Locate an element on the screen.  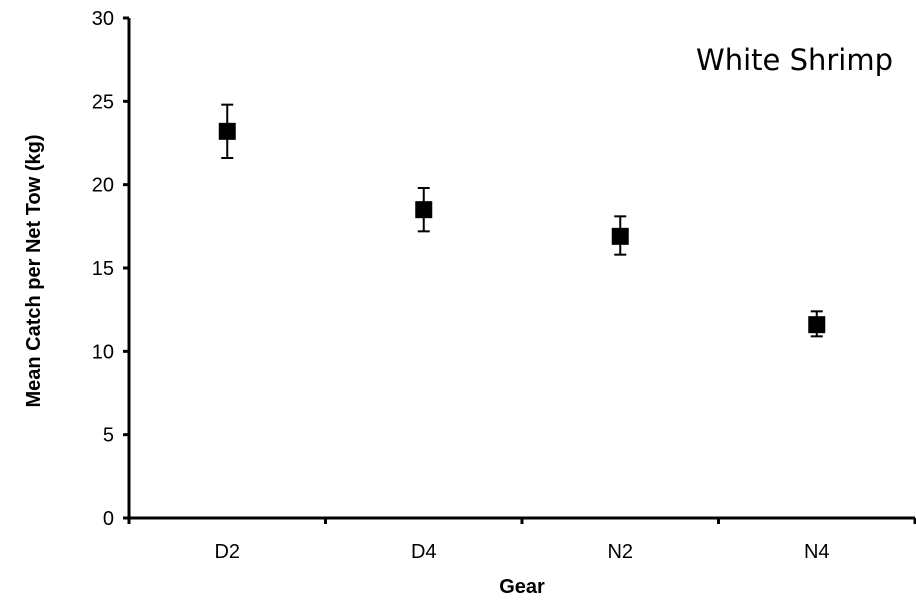
y-tick-label: 10 is located at coordinates (103, 352).